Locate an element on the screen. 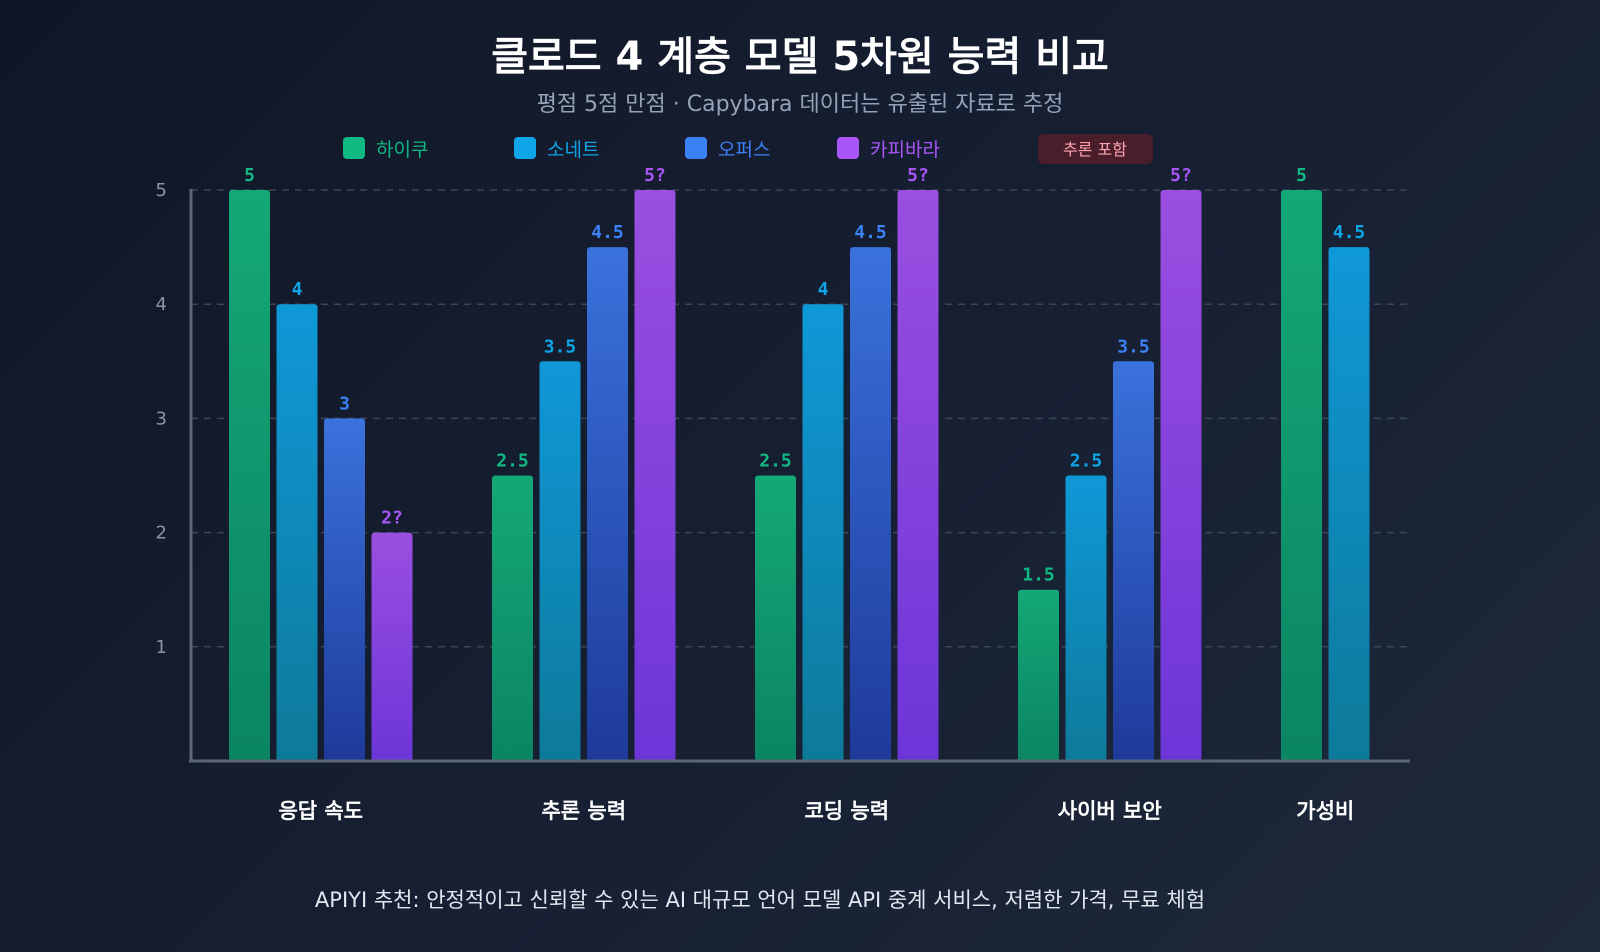 The height and width of the screenshot is (952, 1600). legend-item-capybara: 카피바라 is located at coordinates (888, 149).